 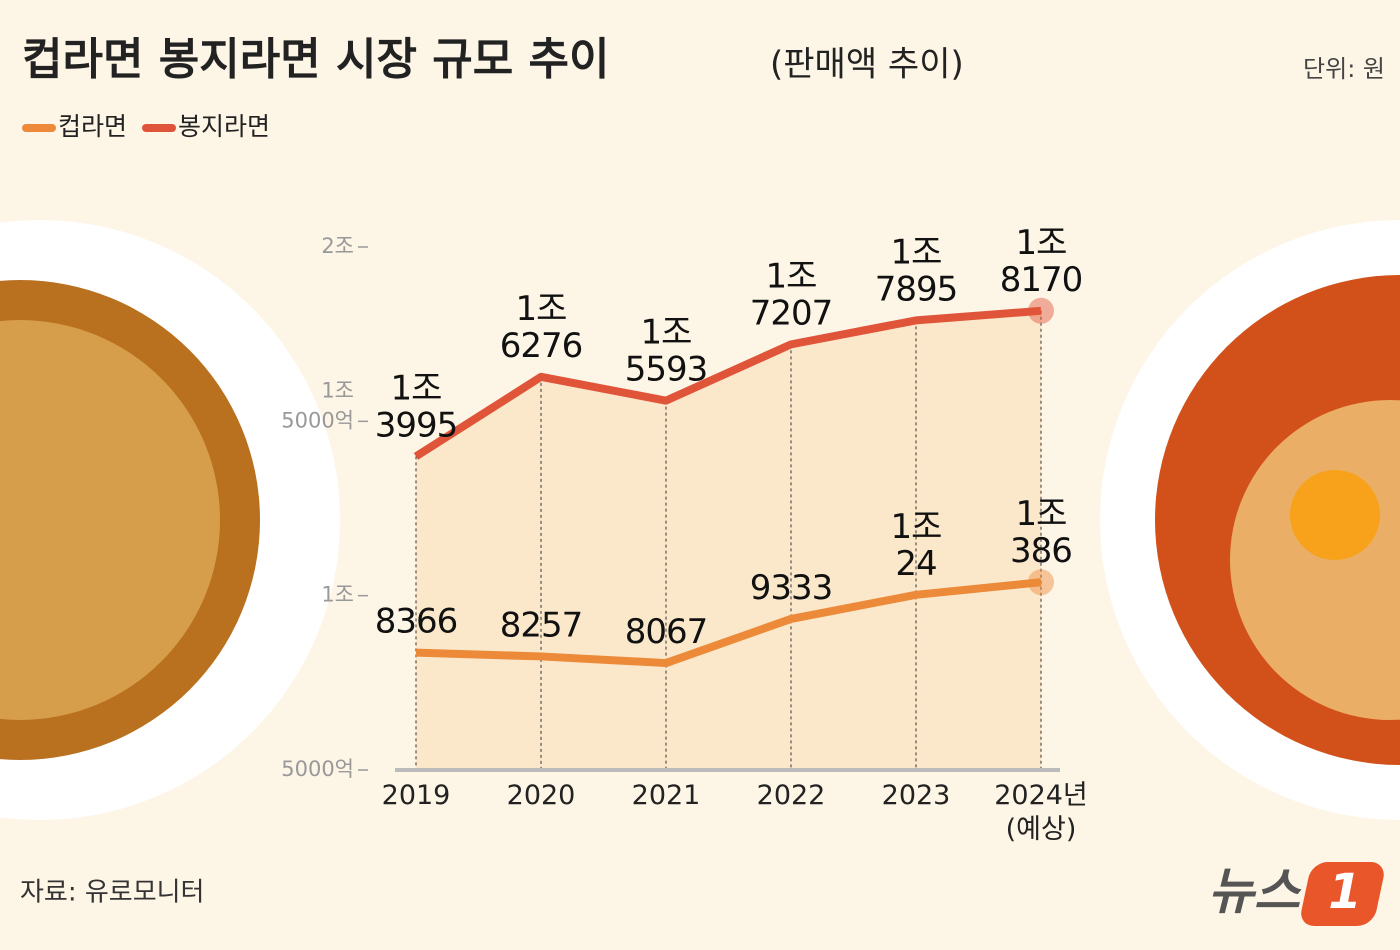 I want to click on x-tick-label: 2022, so click(x=791, y=795).